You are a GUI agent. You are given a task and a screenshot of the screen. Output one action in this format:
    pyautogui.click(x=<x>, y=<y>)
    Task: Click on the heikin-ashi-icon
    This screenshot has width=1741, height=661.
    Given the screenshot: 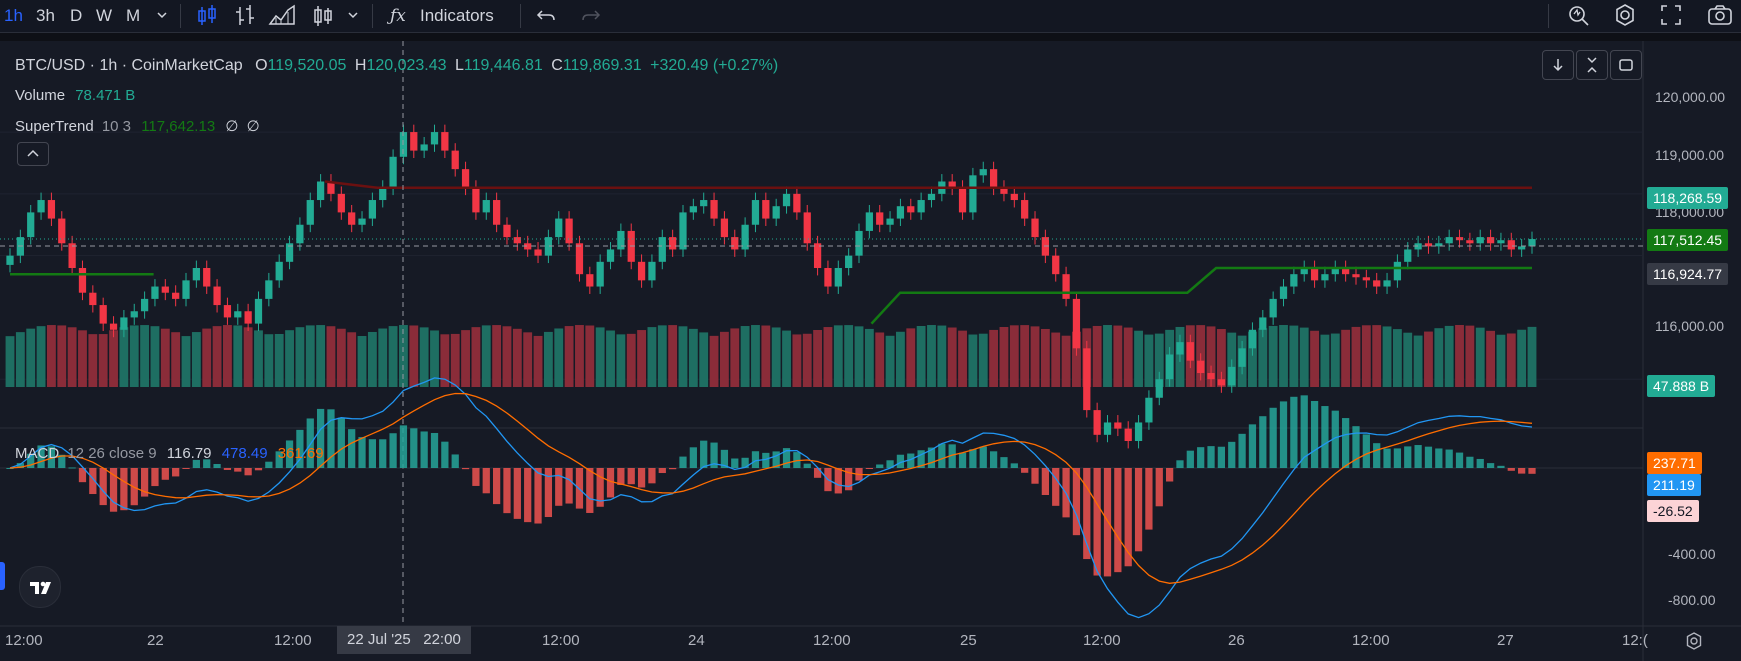 What is the action you would take?
    pyautogui.click(x=323, y=16)
    